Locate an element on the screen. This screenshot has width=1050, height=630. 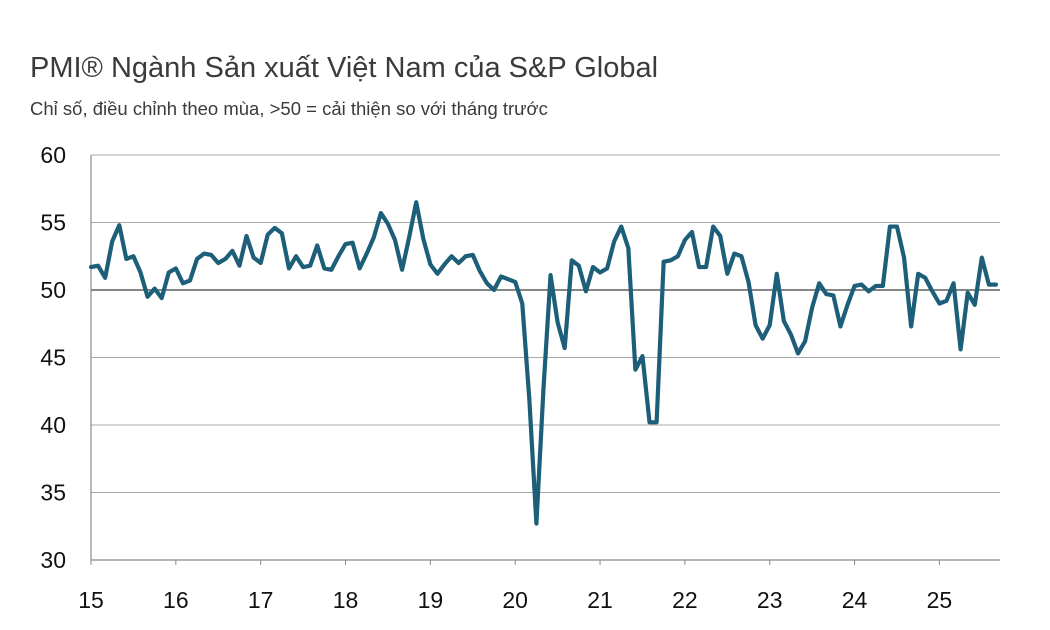
y-tick-label: 50 is located at coordinates (53, 290).